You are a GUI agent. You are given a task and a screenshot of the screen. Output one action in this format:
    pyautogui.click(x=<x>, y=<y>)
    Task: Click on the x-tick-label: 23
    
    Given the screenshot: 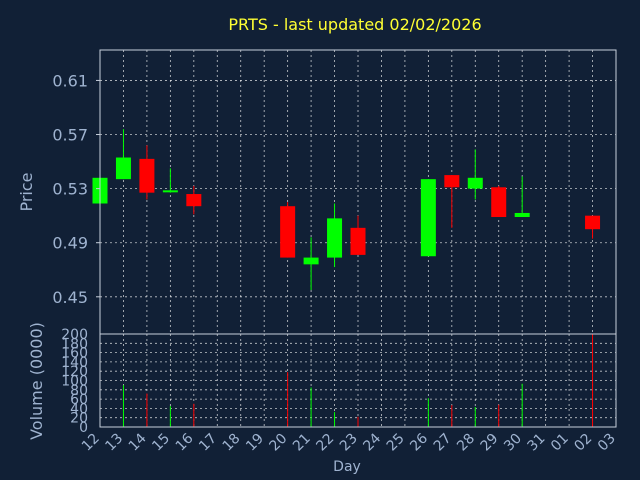 What is the action you would take?
    pyautogui.click(x=349, y=443)
    